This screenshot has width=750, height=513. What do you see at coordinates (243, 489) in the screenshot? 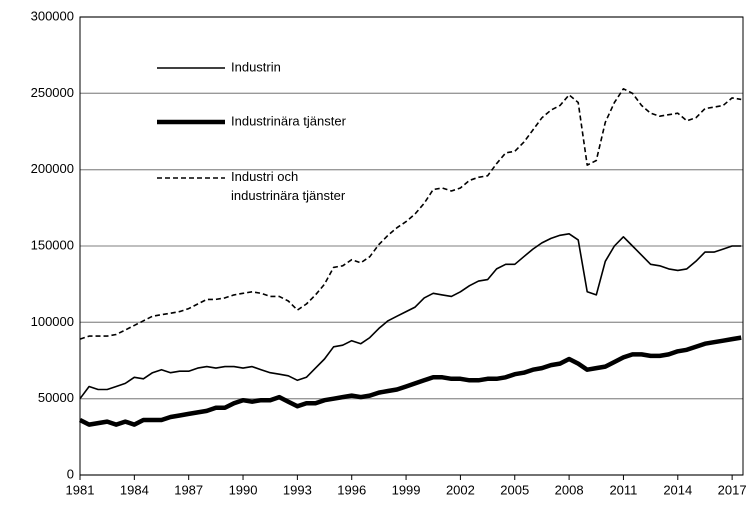
I see `x-tick-label: 1990` at bounding box center [243, 489].